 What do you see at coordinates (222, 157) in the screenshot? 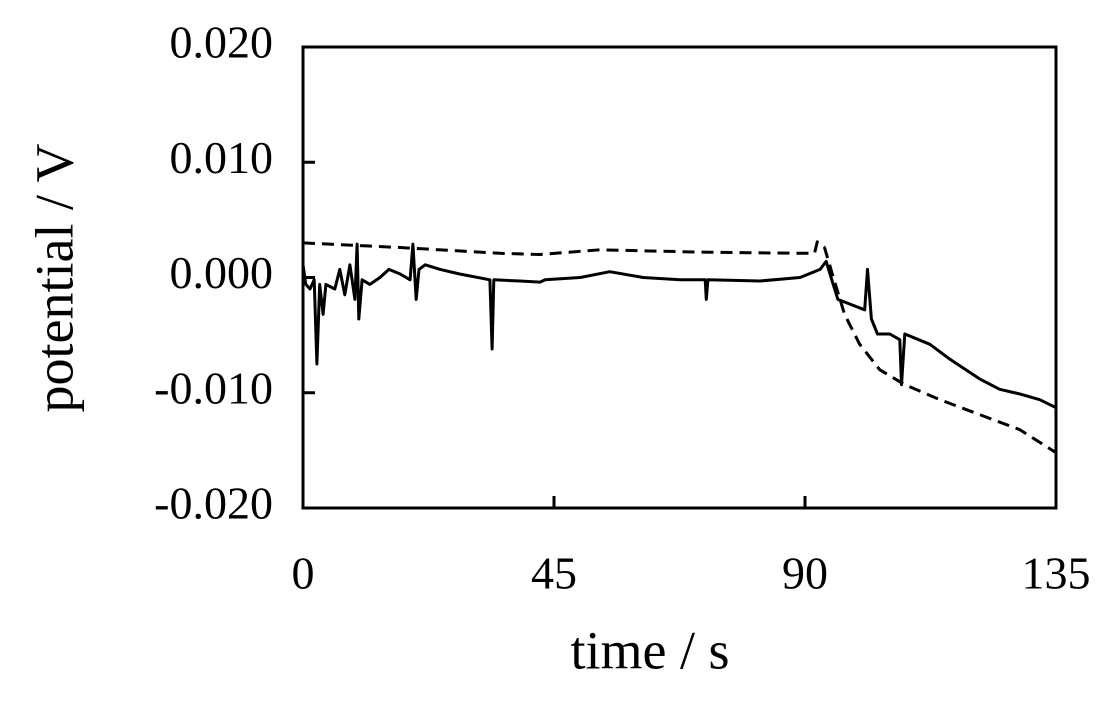
I see `y-tick-label: 0.010` at bounding box center [222, 157].